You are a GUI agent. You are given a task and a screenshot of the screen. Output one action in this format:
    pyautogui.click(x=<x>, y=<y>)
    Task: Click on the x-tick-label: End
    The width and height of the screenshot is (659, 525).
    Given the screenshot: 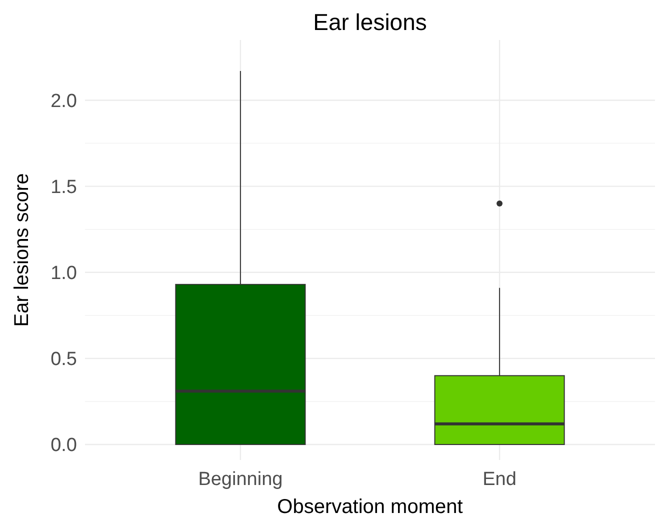 What is the action you would take?
    pyautogui.click(x=499, y=479)
    